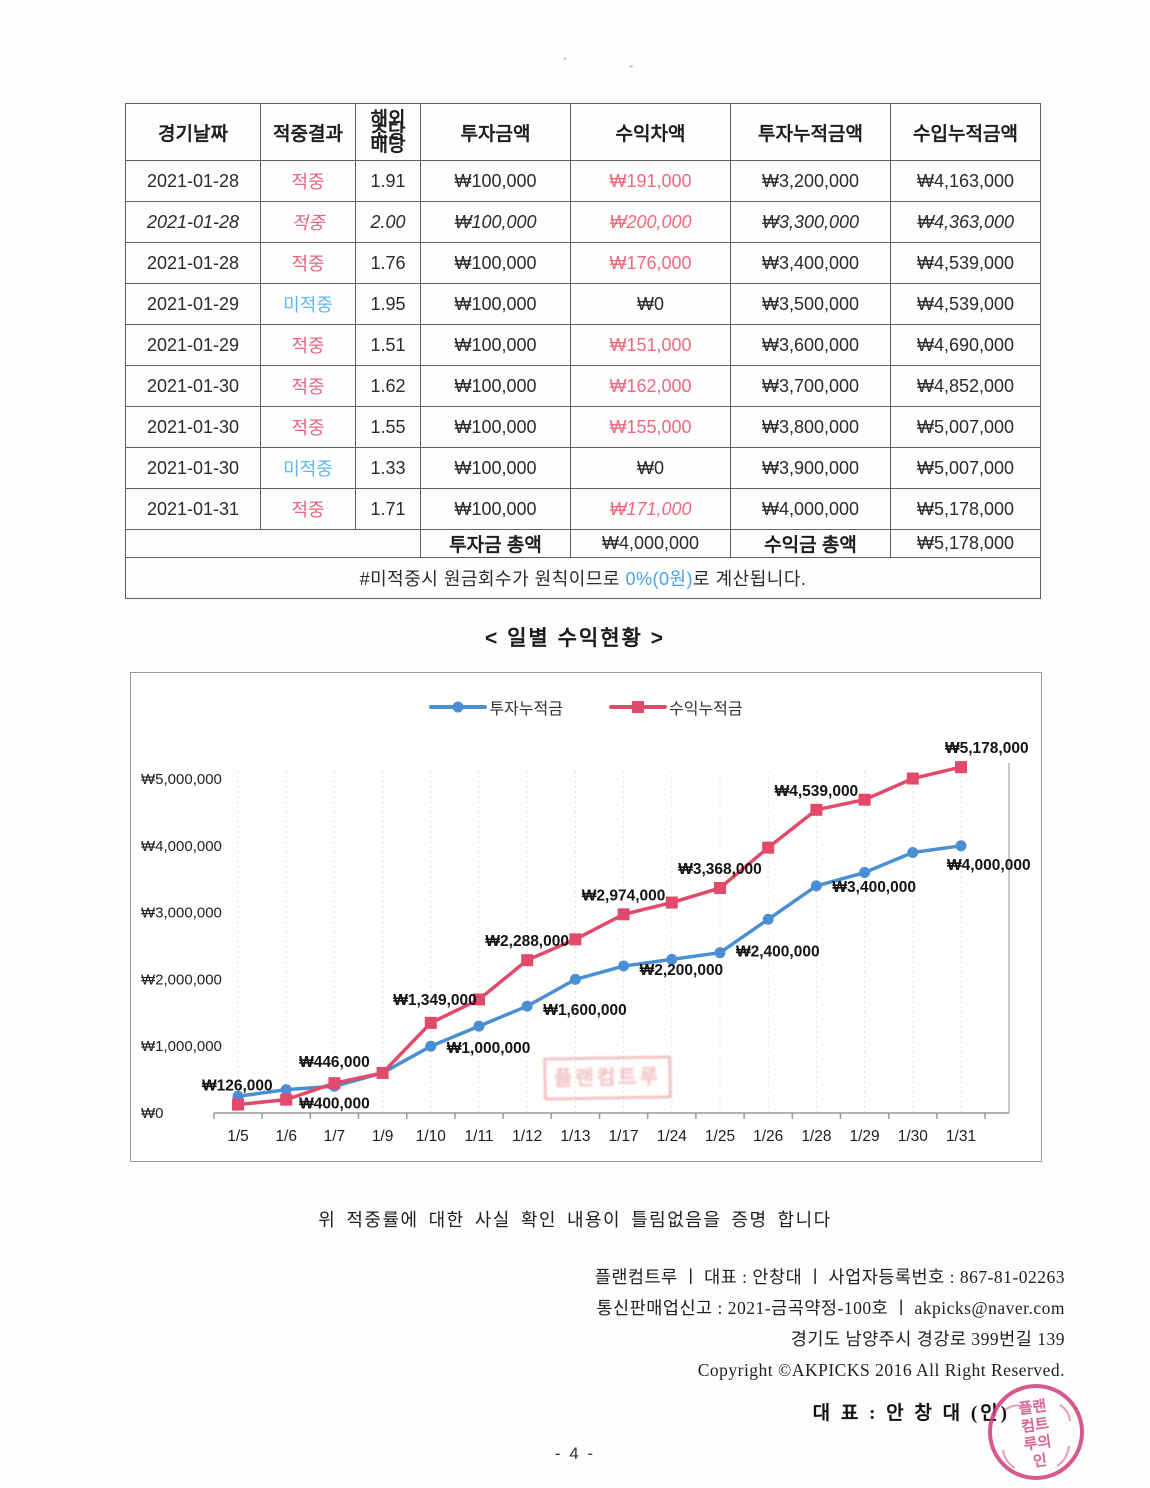 The height and width of the screenshot is (1488, 1150). Describe the element at coordinates (810, 345) in the screenshot. I see `cum-invest-cell: ₩3,600,000` at that location.